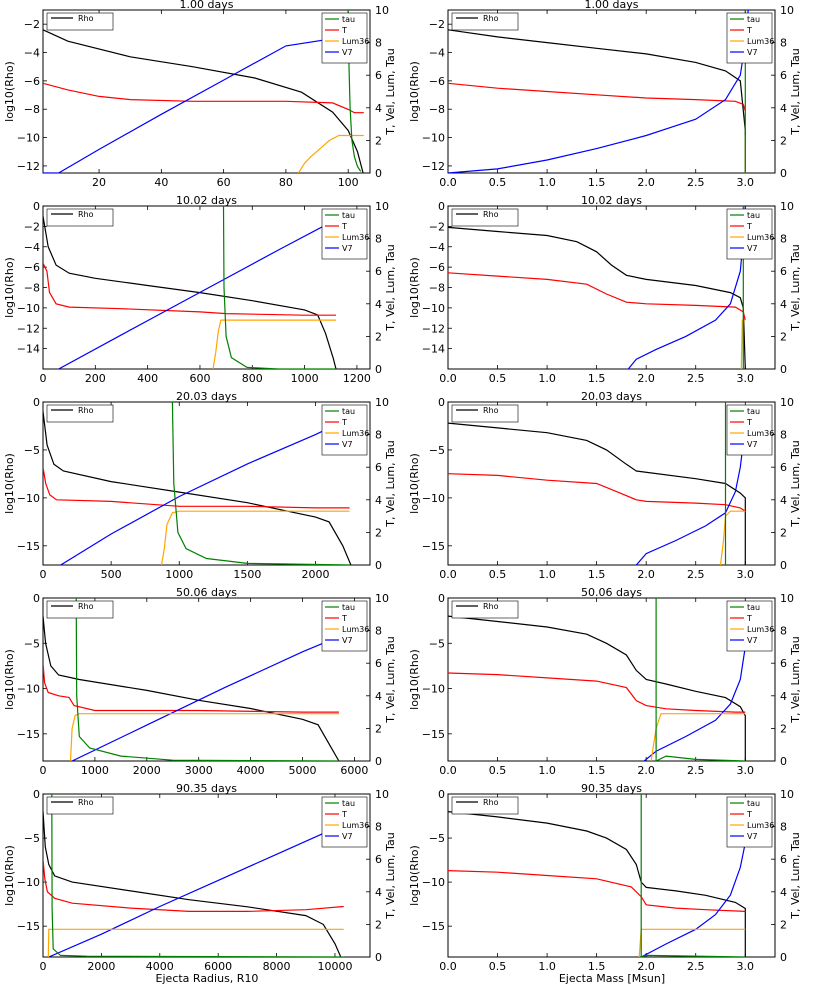  I want to click on x-tick-label: 20, so click(99, 182).